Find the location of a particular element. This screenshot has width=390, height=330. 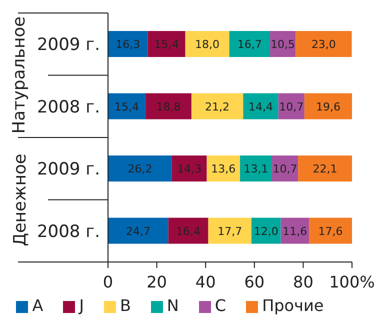

data-label: 17,6 is located at coordinates (330, 231).